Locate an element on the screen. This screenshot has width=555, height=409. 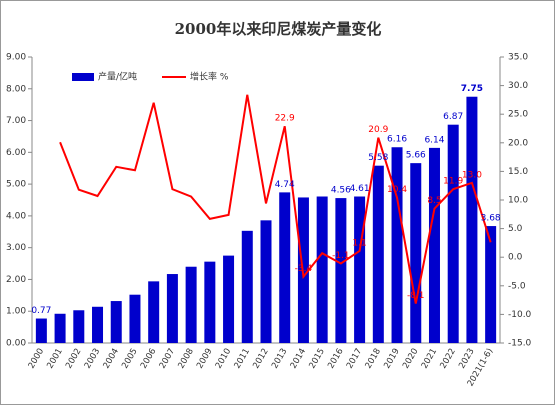
line-value-label: 11.9 is located at coordinates (453, 182).